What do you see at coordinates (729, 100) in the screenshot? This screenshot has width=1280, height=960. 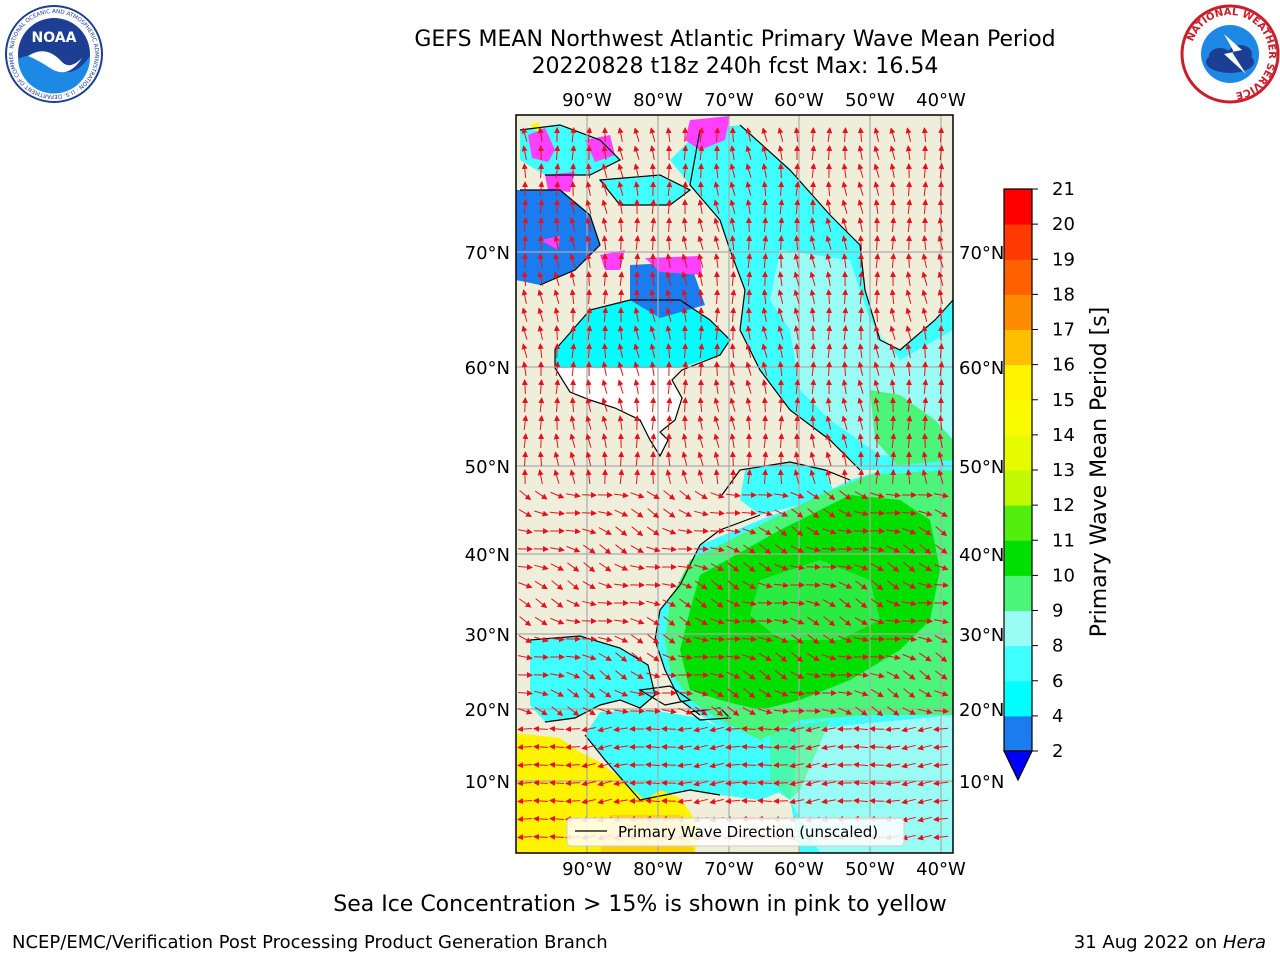 I see `lon-label-top: 70°W` at bounding box center [729, 100].